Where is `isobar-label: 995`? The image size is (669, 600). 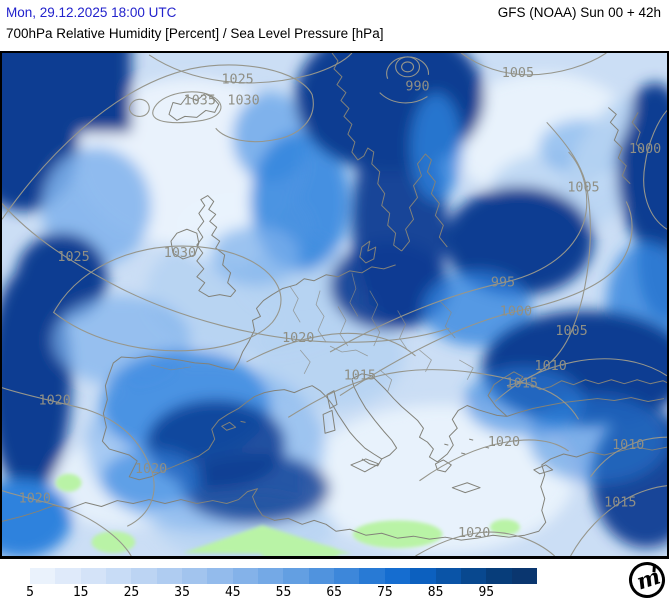 isobar-label: 995 is located at coordinates (503, 283).